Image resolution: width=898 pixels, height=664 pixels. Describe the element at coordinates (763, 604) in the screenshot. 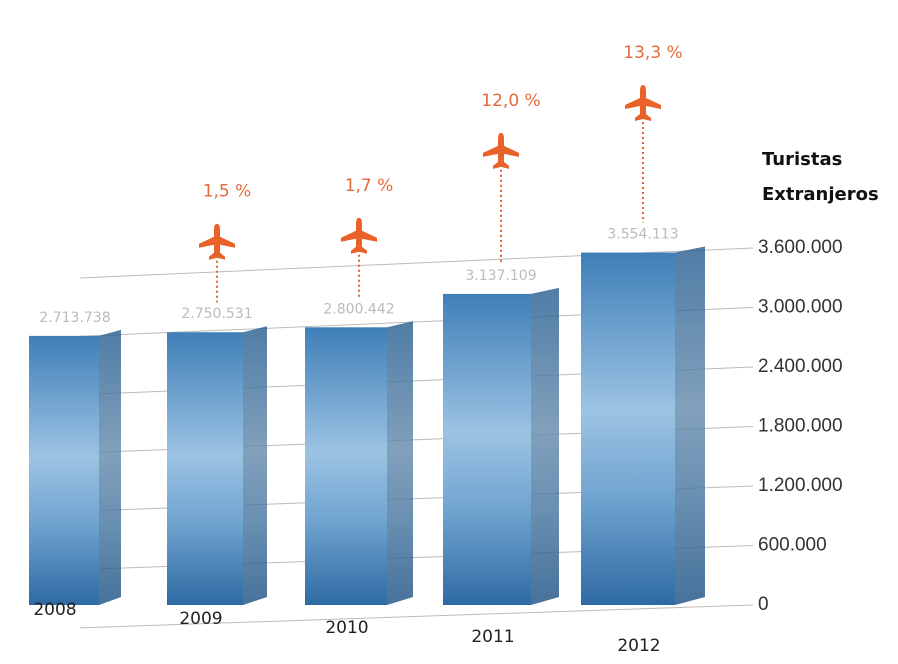

I see `y-tick-label: 0` at that location.